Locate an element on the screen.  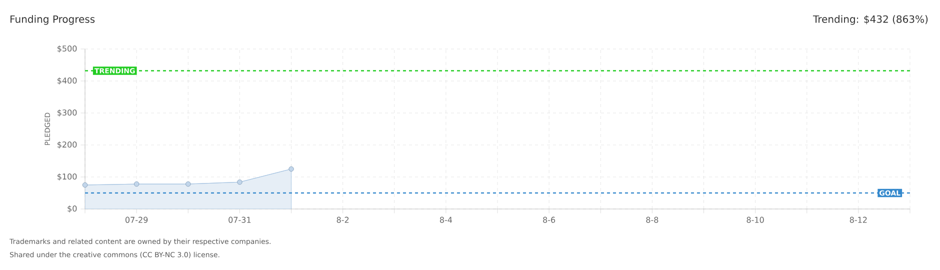
x-tick-label: 8-8 is located at coordinates (652, 219).